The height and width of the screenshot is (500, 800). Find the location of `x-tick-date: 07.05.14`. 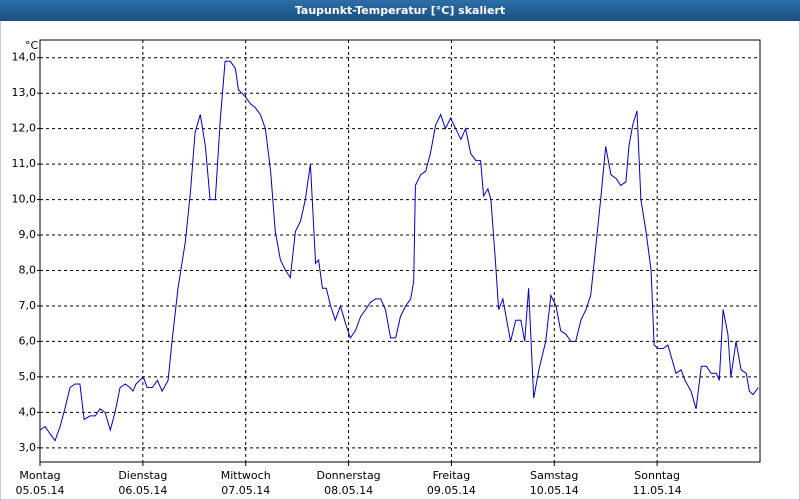

x-tick-date: 07.05.14 is located at coordinates (245, 490).